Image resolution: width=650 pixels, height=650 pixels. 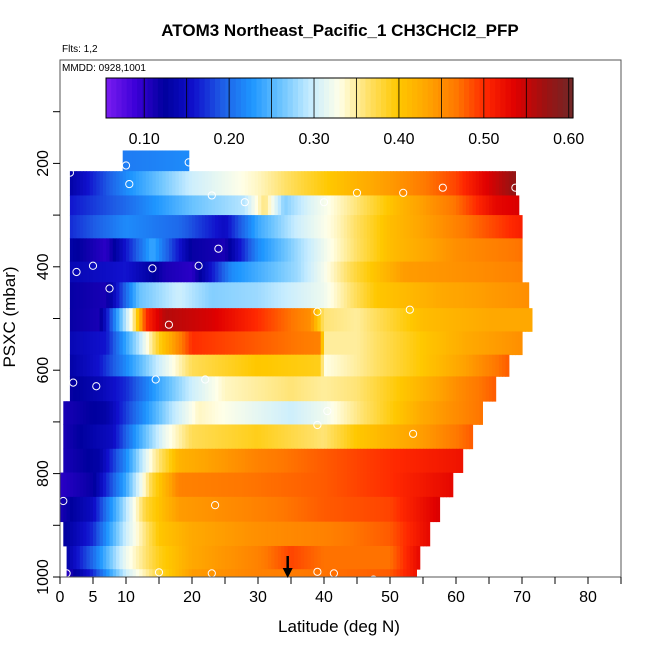 I want to click on sample-point, so click(x=64, y=501).